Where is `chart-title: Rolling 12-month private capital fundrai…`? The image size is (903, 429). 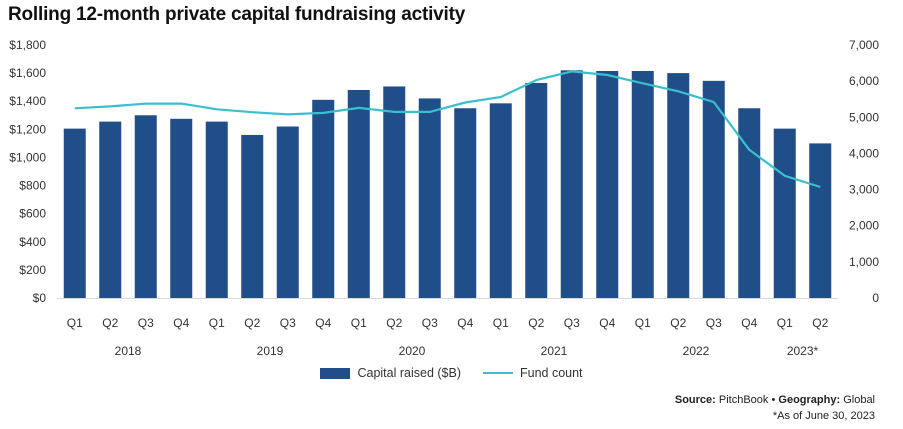 chart-title: Rolling 12-month private capital fundrai… is located at coordinates (237, 14).